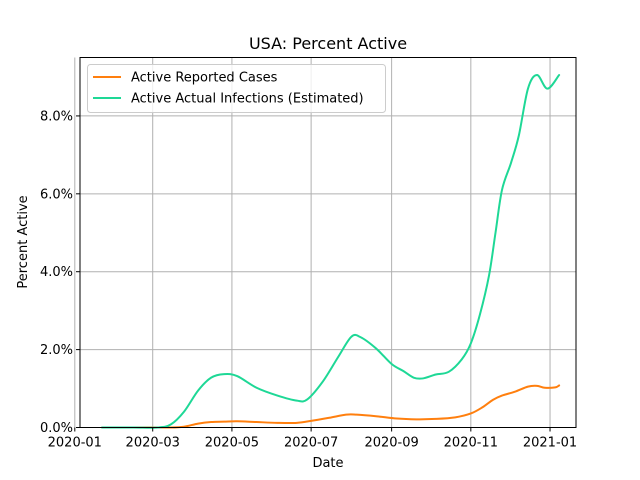  Describe the element at coordinates (471, 443) in the screenshot. I see `x-tick-label: 2020-11` at that location.